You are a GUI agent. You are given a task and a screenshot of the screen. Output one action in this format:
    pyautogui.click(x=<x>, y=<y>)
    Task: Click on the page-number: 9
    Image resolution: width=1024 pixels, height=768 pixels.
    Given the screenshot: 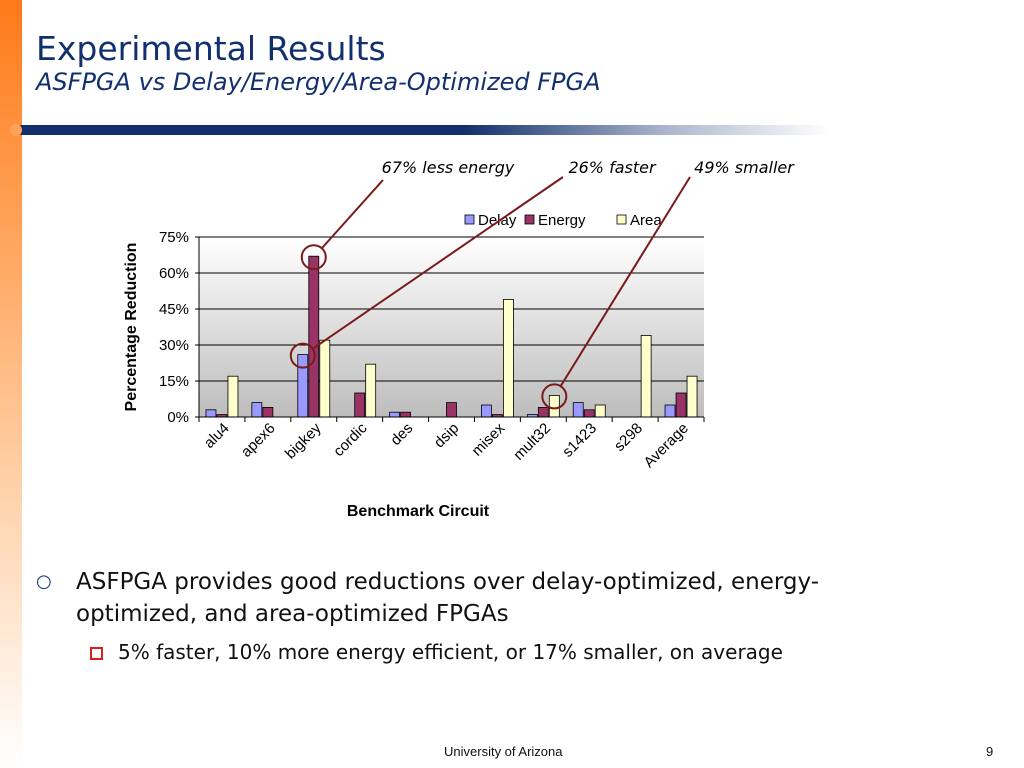 What is the action you would take?
    pyautogui.click(x=990, y=751)
    